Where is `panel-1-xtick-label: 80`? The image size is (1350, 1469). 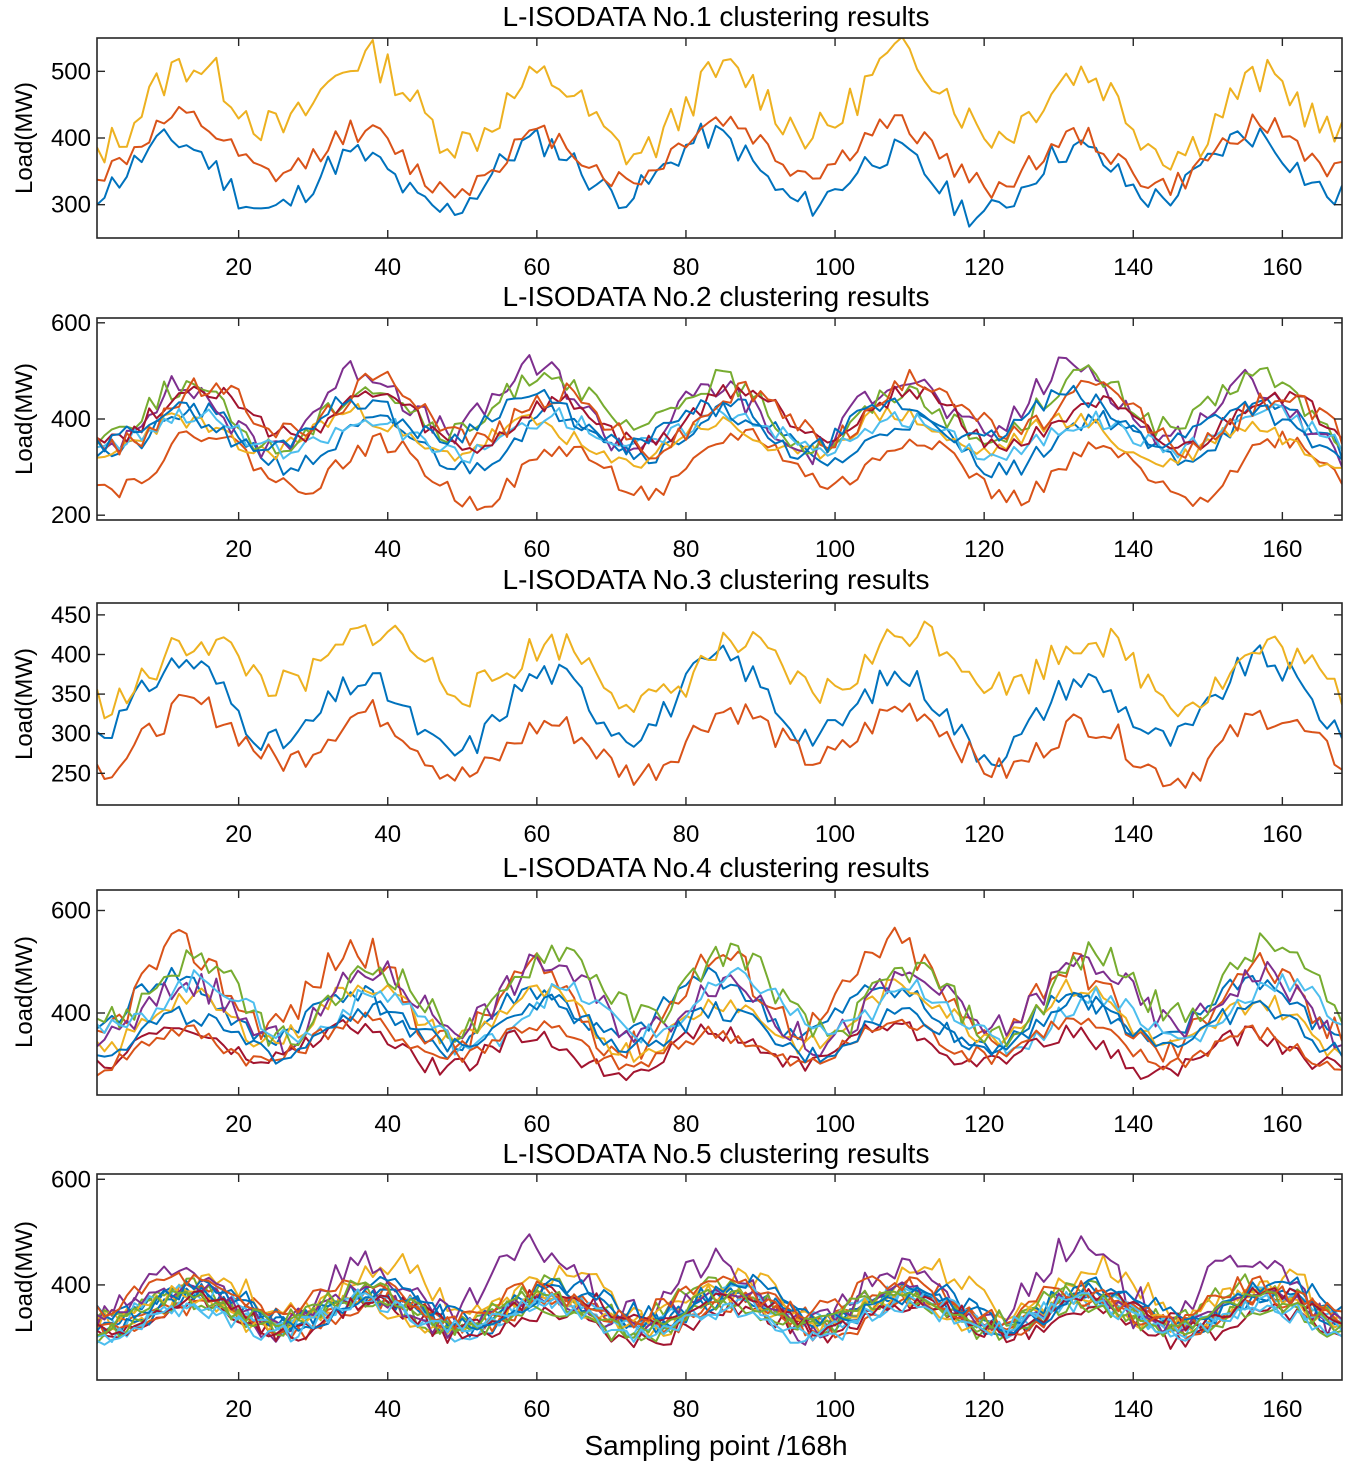
panel-1-xtick-label: 80 is located at coordinates (686, 267).